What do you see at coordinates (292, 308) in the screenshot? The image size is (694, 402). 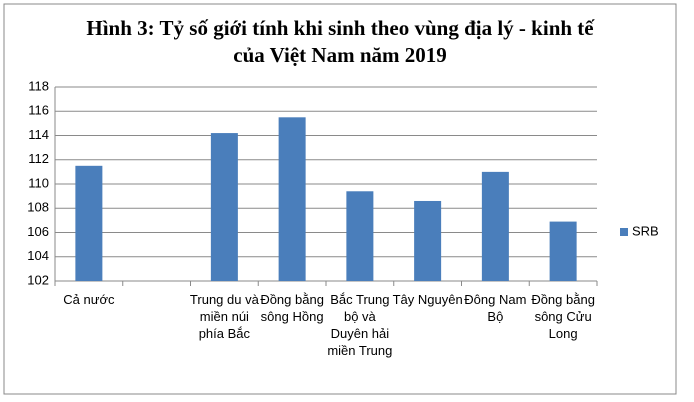 I see `x-tick-label: Đồng bằng sông Hồng` at bounding box center [292, 308].